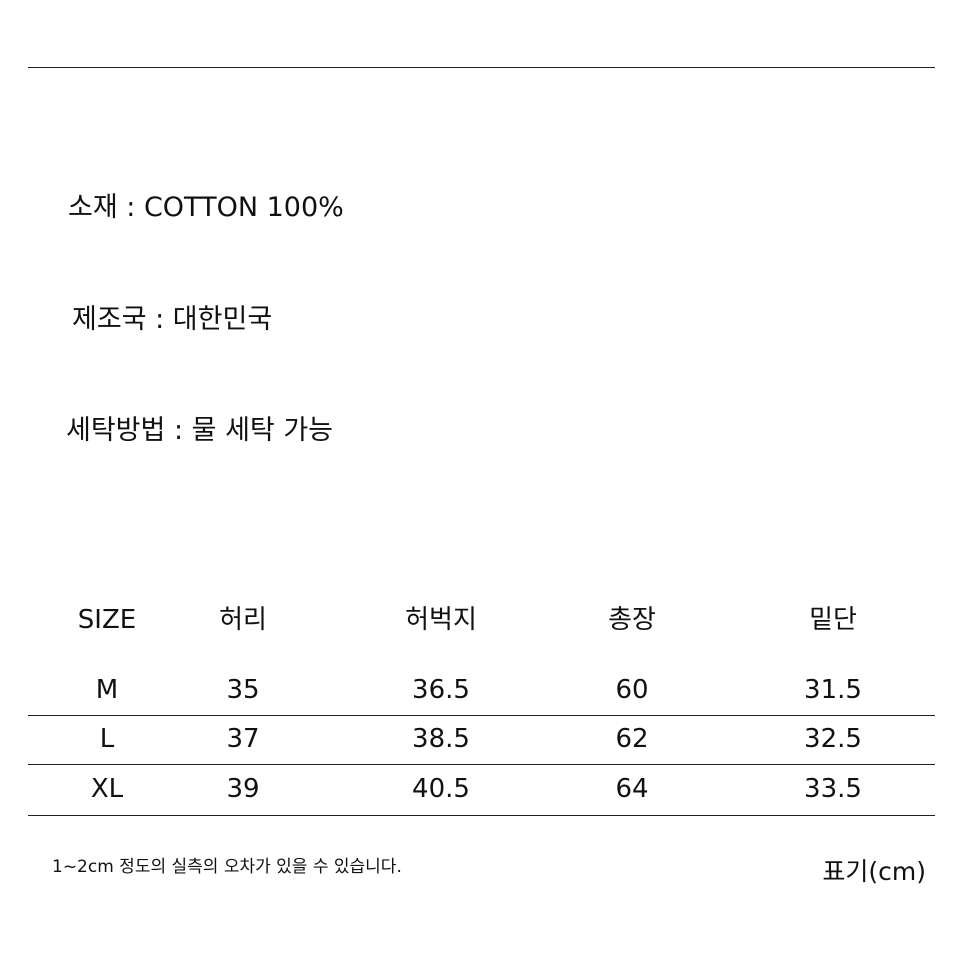 Image resolution: width=960 pixels, height=960 pixels. What do you see at coordinates (243, 739) in the screenshot?
I see `table-cell: 37` at bounding box center [243, 739].